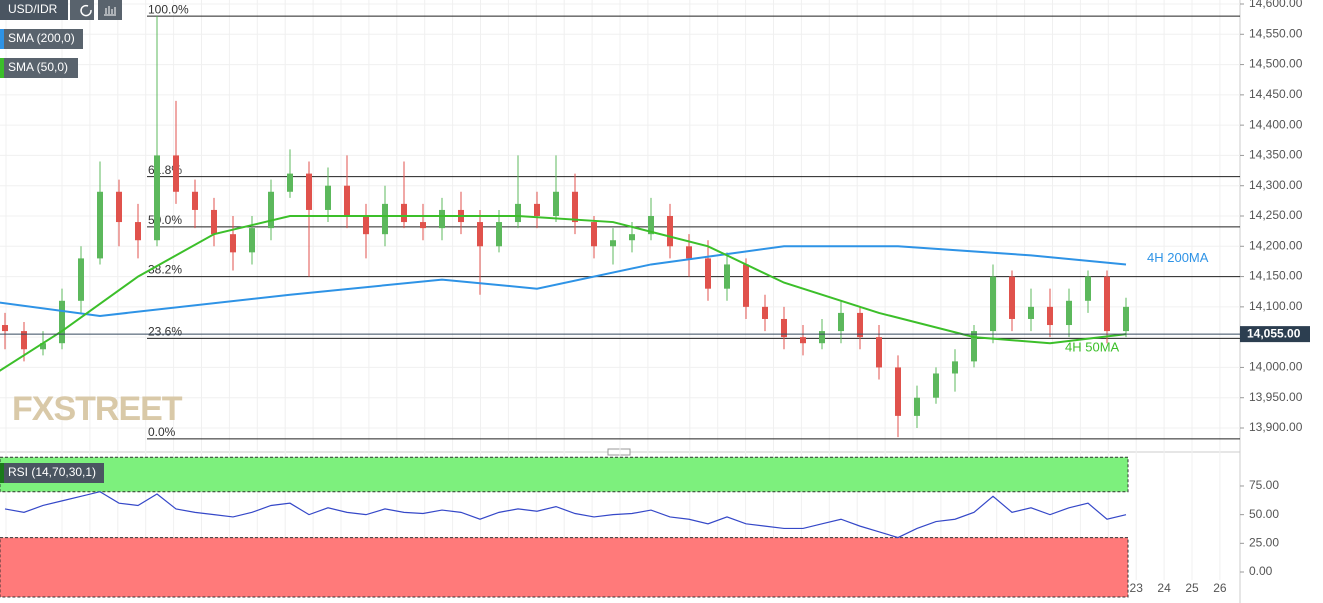 This screenshot has width=1323, height=603. What do you see at coordinates (1276, 94) in the screenshot?
I see `y-tick-label: 14,450.00` at bounding box center [1276, 94].